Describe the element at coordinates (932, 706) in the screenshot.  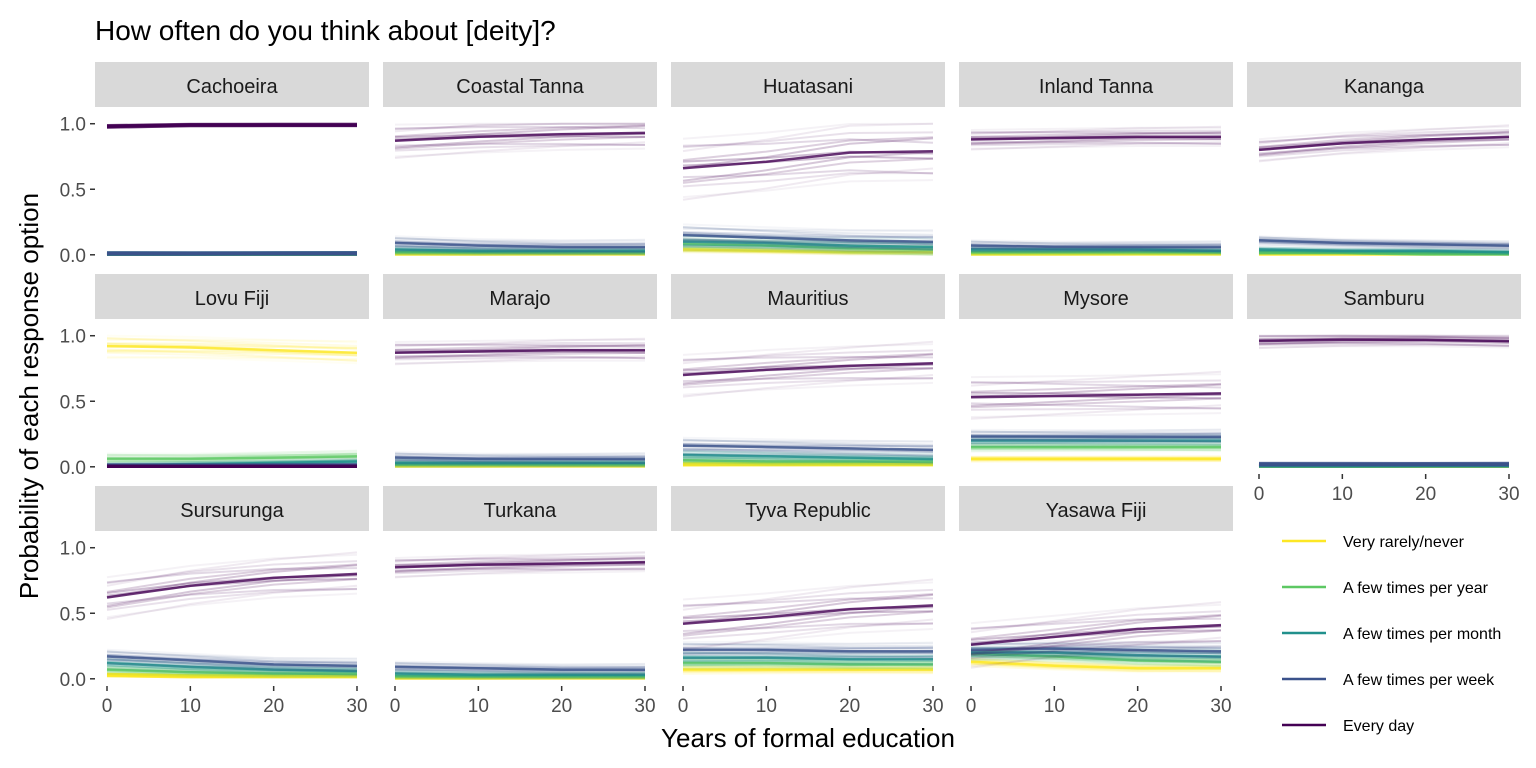
I see `x-tick-label: 30` at that location.